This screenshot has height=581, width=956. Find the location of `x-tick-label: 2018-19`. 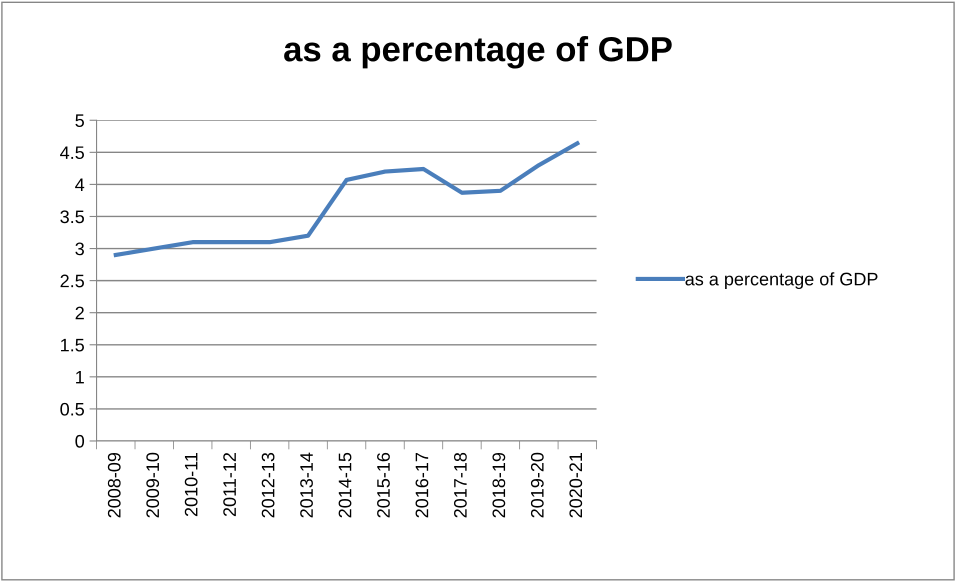

x-tick-label: 2018-19 is located at coordinates (499, 485).